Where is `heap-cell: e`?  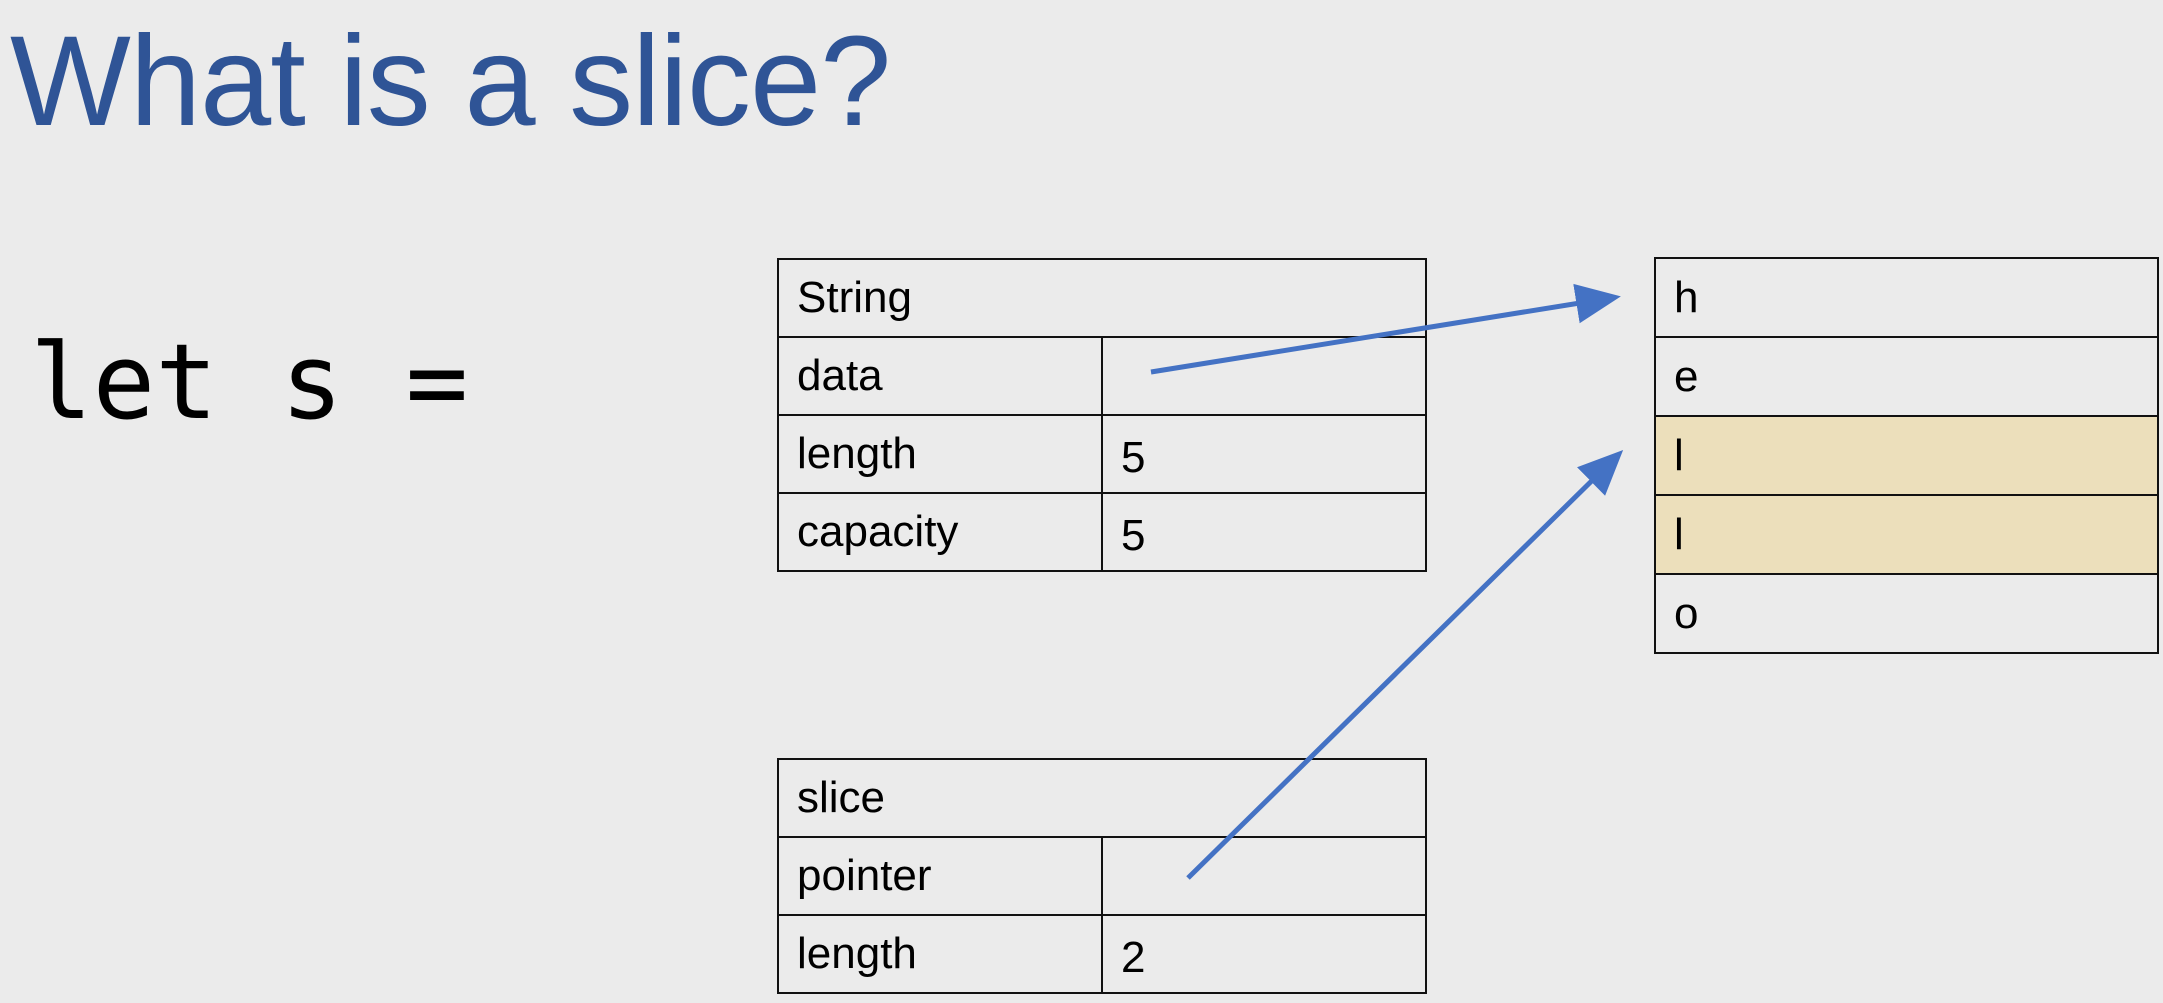
heap-cell: e is located at coordinates (1906, 376).